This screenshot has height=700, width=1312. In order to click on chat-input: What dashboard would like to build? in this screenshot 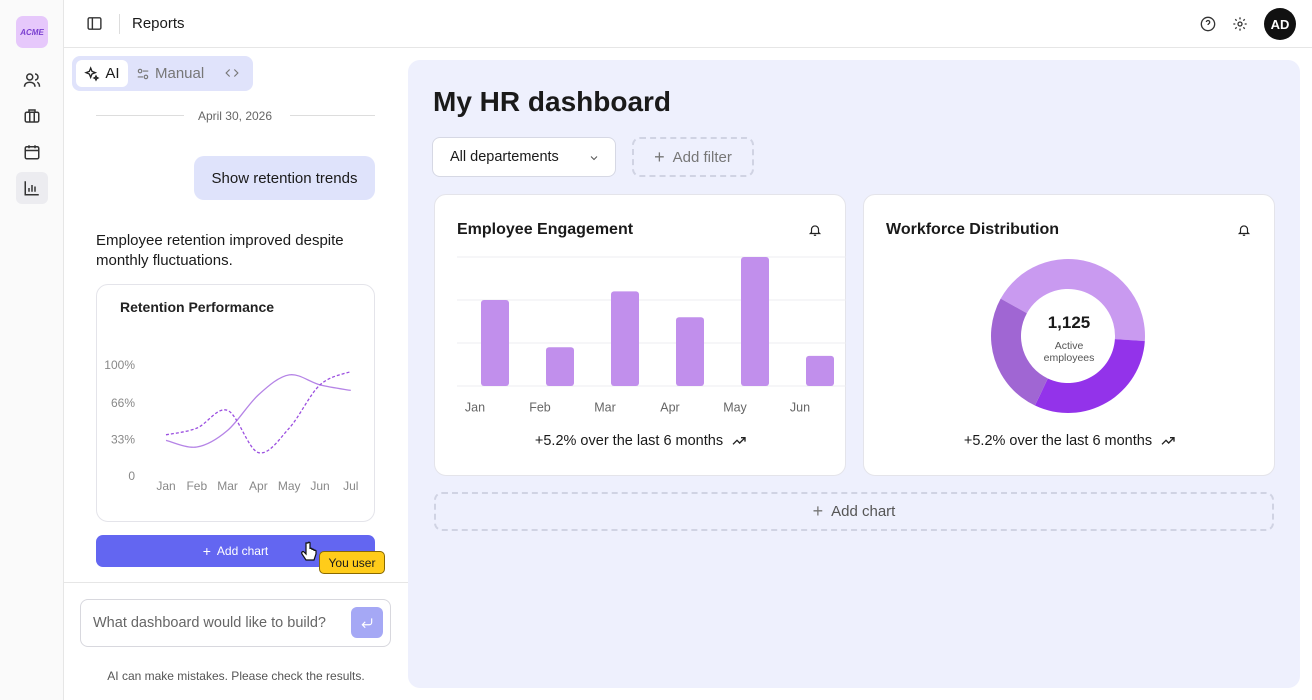, I will do `click(235, 623)`.